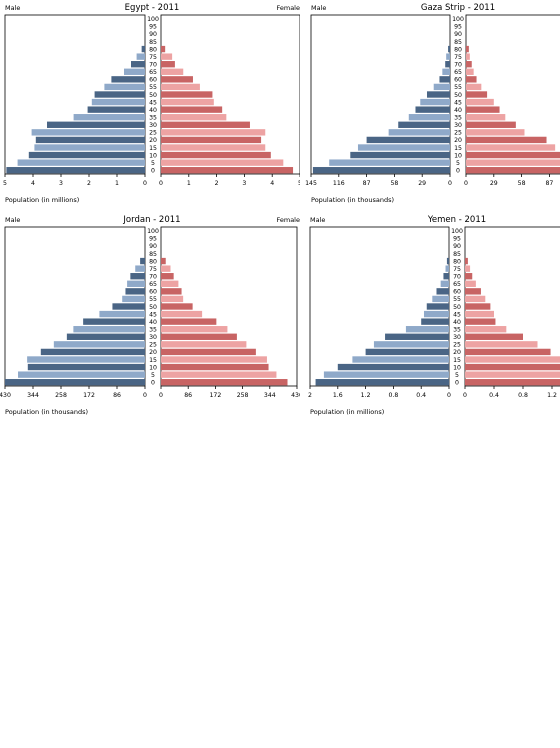  I want to click on age-label: 40, so click(153, 110).